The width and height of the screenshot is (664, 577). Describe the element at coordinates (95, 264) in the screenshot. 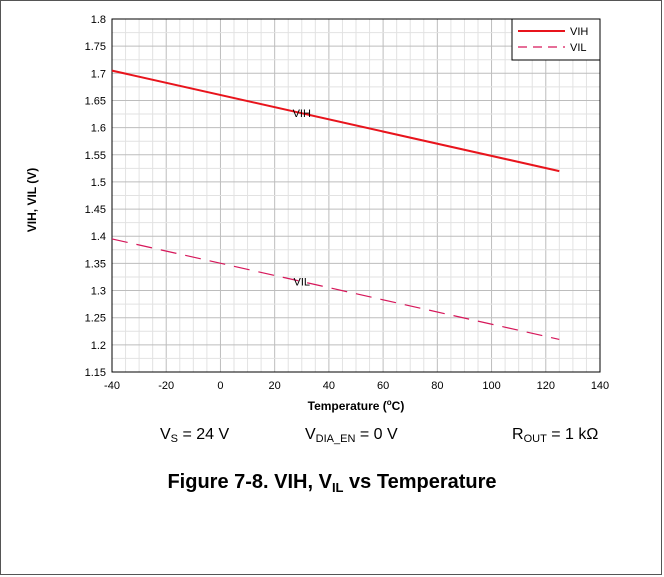

I see `y-tick-label: 1.35` at that location.